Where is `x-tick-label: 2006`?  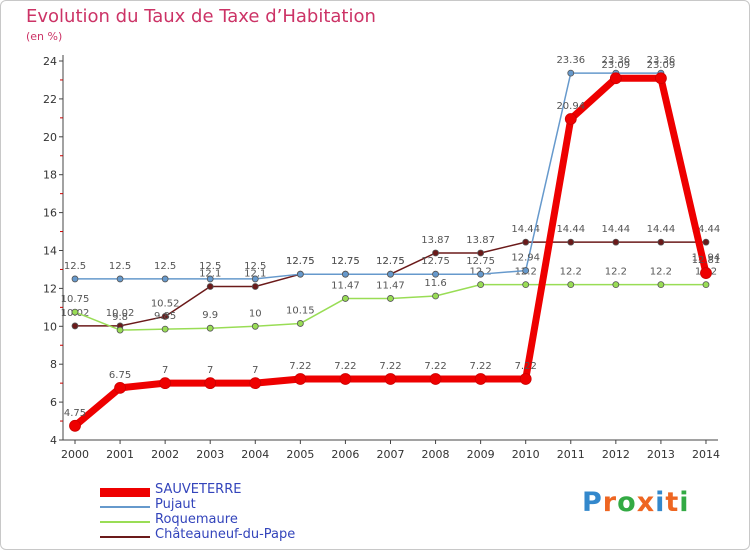
x-tick-label: 2006 is located at coordinates (345, 454).